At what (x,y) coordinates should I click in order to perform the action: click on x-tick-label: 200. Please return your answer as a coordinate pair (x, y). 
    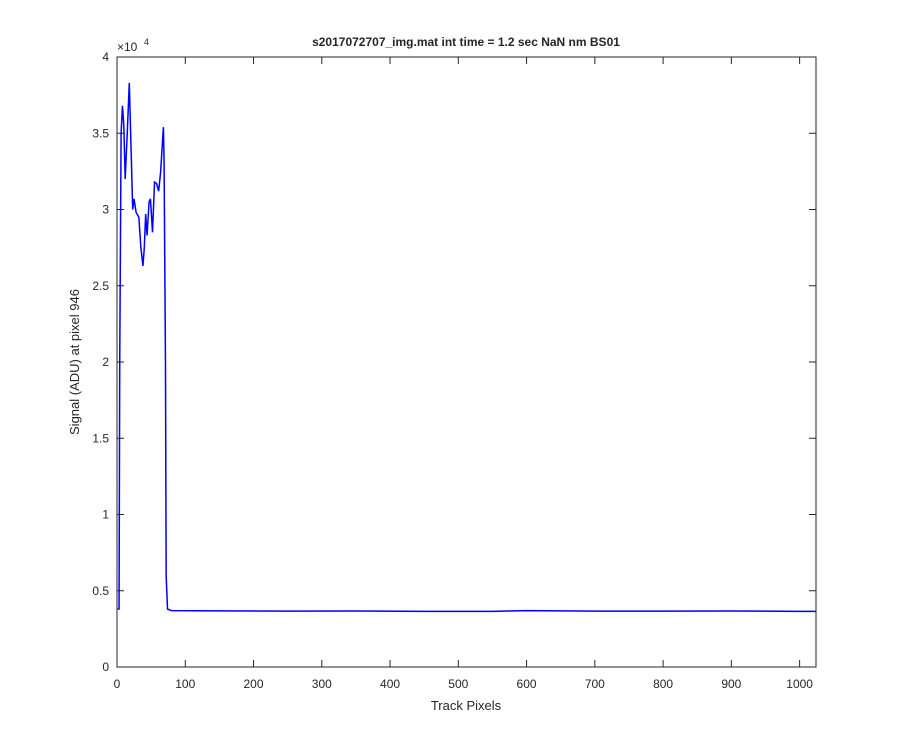
    Looking at the image, I should click on (254, 684).